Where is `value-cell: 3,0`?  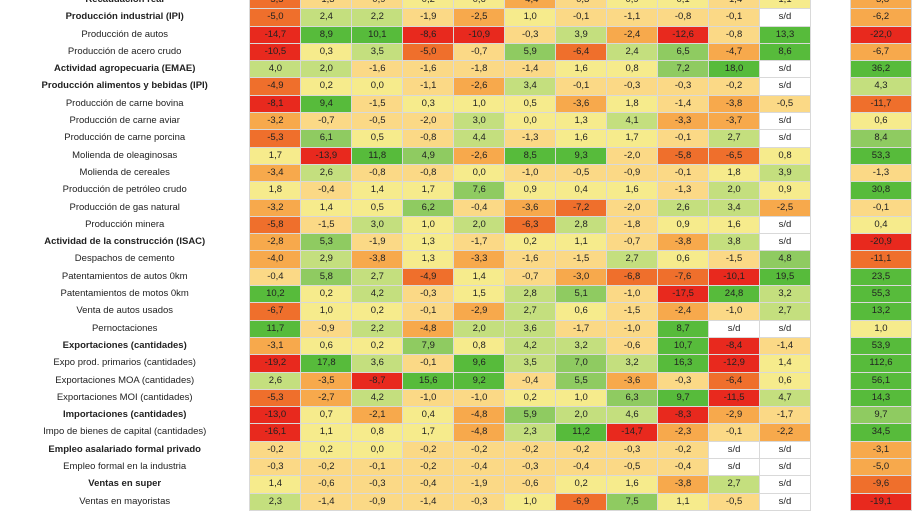
value-cell: 3,0 is located at coordinates (479, 121).